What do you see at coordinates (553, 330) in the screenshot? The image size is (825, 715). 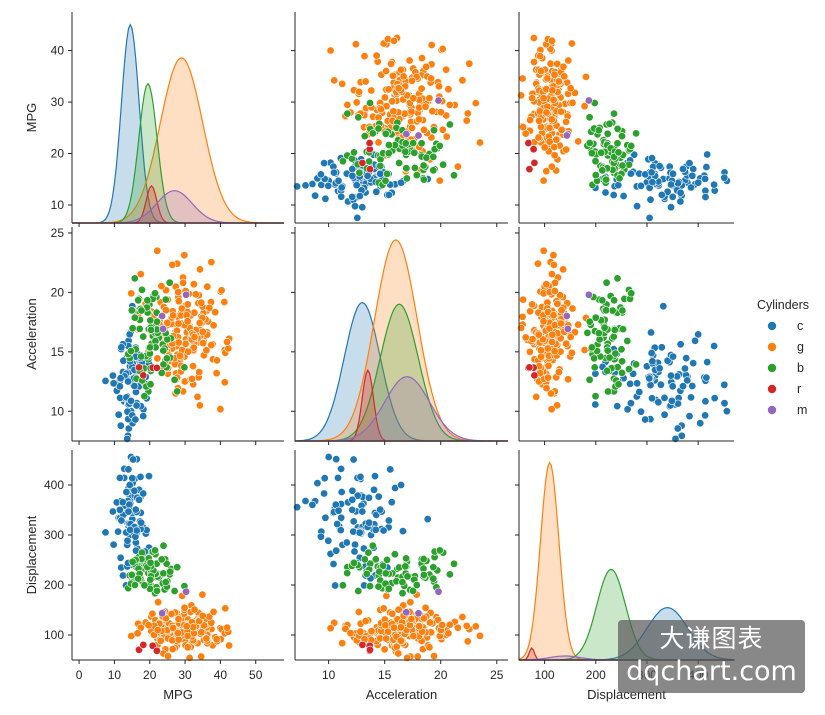 I see `scatter-series-g` at bounding box center [553, 330].